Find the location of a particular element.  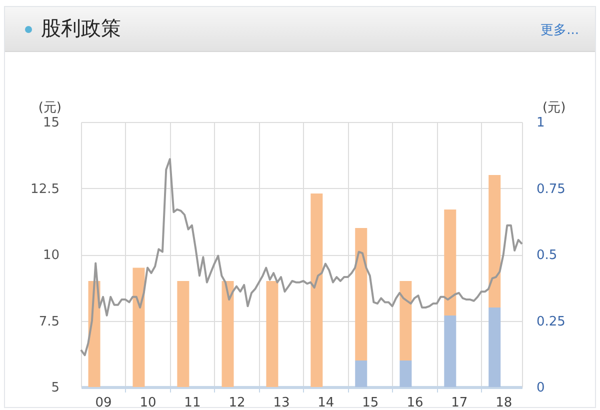

x-tick-label: 15 is located at coordinates (370, 403).